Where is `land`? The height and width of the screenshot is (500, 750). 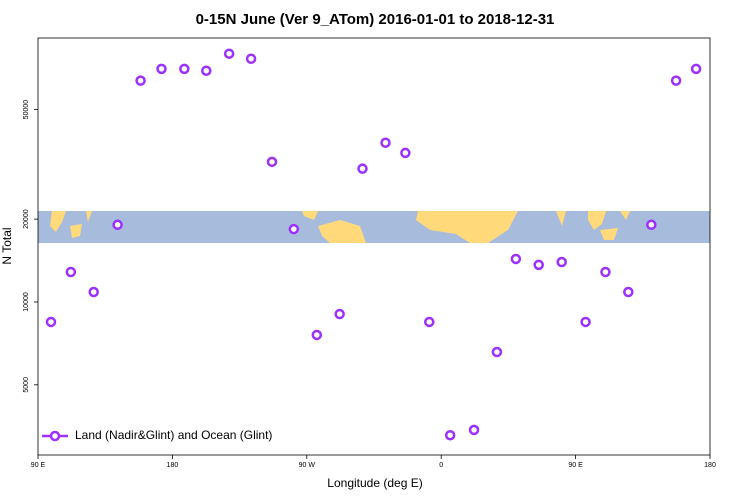 land is located at coordinates (340, 227).